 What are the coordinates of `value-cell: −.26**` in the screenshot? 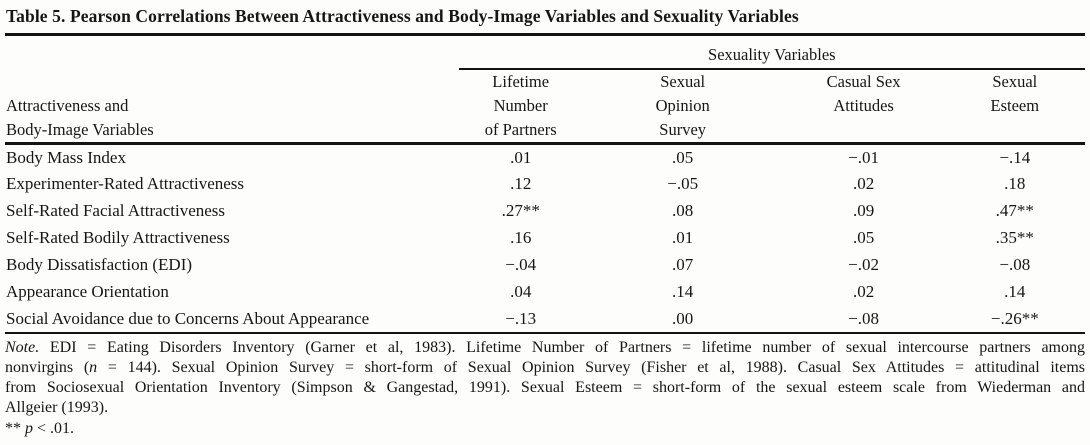 It's located at (1014, 319).